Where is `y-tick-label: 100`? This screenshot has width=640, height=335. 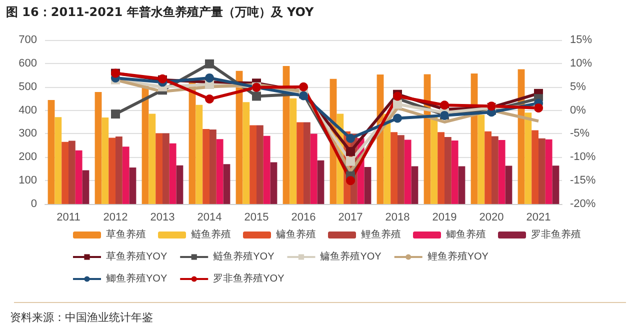
y-tick-label: 100 is located at coordinates (27, 180).